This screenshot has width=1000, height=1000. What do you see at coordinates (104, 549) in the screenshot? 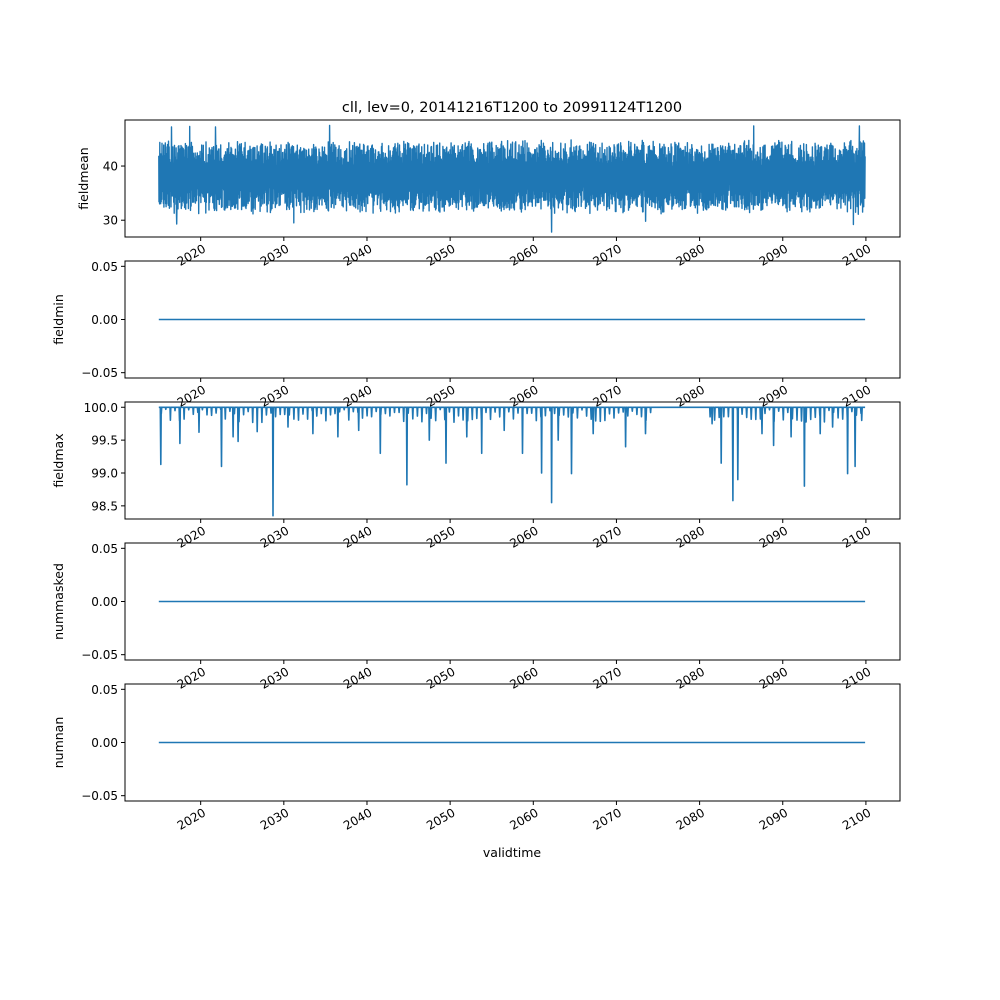
I see `nummasked-ytick-label: 0.05` at bounding box center [104, 549].